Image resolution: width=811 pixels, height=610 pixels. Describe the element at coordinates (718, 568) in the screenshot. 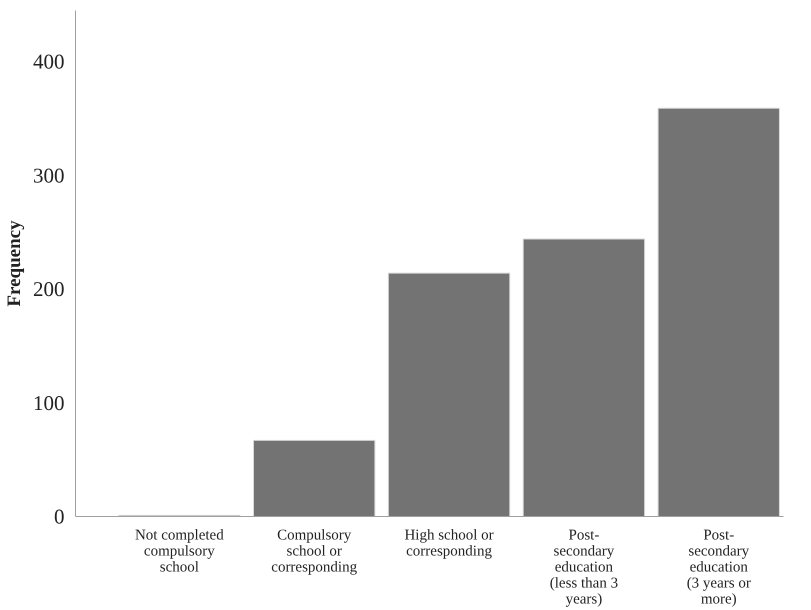

I see `x-tick-label: Post- secondary education (3 years or more)` at that location.